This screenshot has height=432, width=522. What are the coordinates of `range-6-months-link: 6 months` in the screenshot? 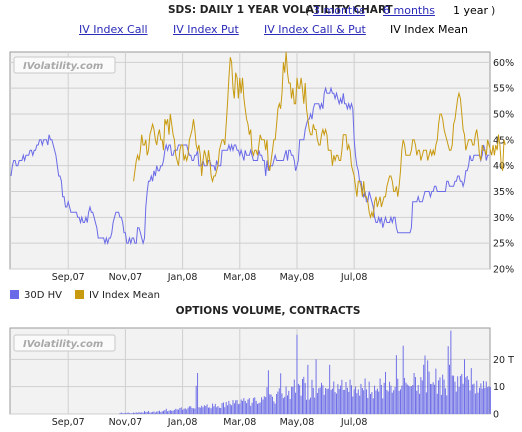 It's located at (409, 10).